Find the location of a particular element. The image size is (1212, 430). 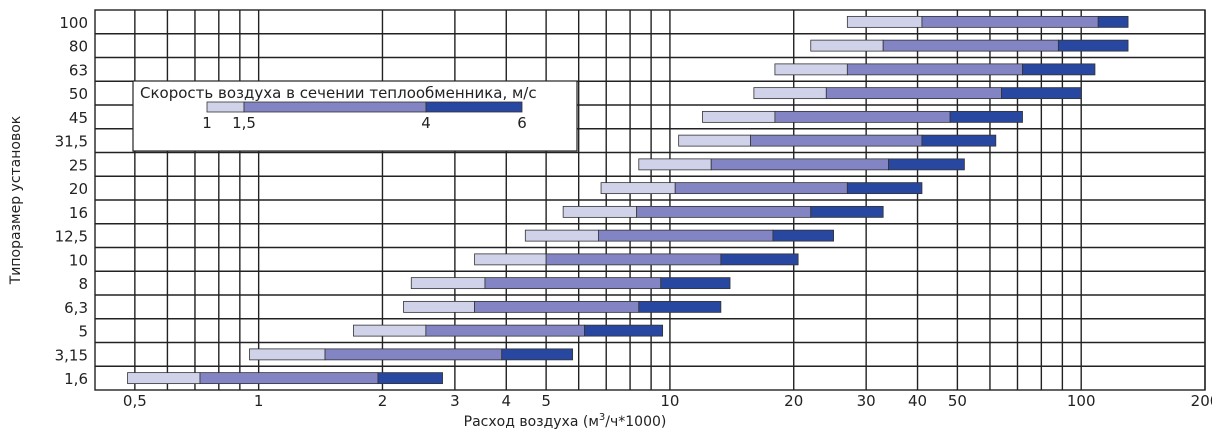

x-tick-label: 1 is located at coordinates (259, 401).